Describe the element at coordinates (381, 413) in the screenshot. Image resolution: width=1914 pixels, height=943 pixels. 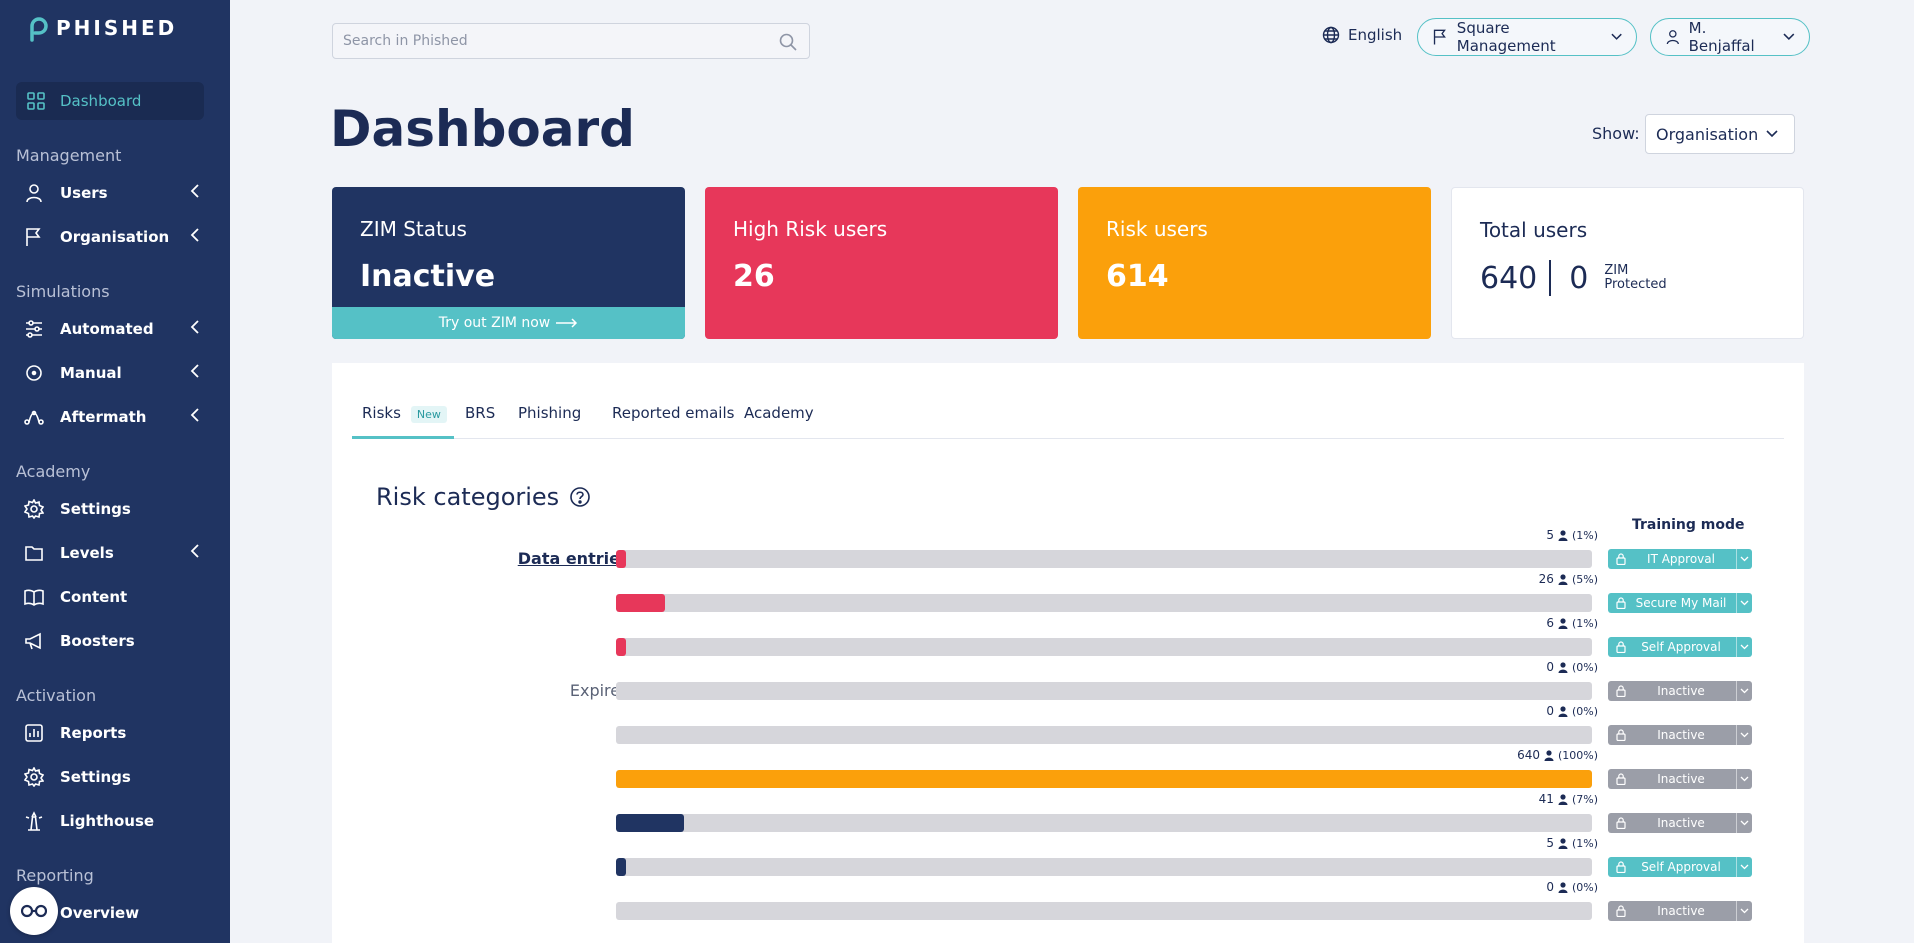
I see `tab-label: Risks` at that location.